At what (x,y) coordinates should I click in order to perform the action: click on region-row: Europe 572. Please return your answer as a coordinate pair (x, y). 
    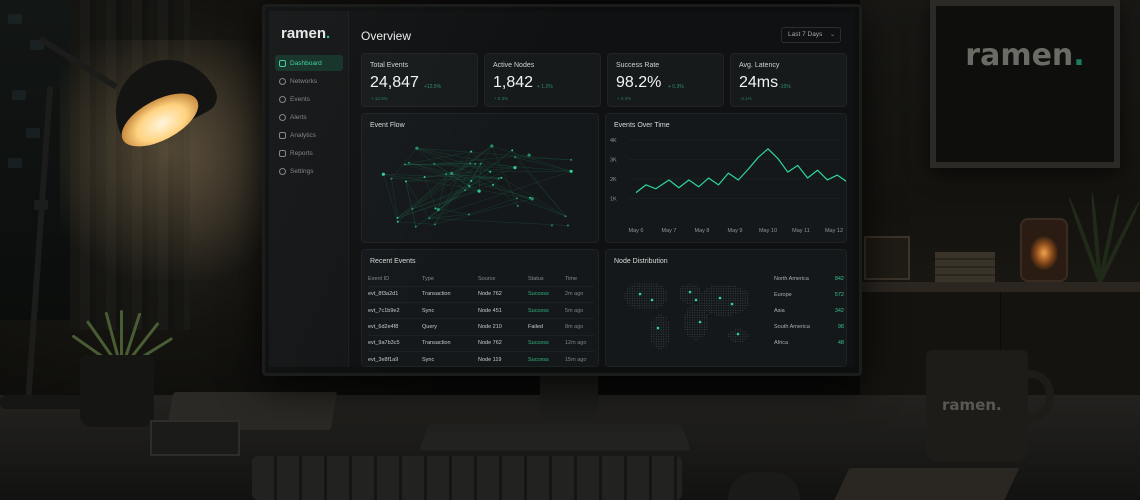
    Looking at the image, I should click on (809, 300).